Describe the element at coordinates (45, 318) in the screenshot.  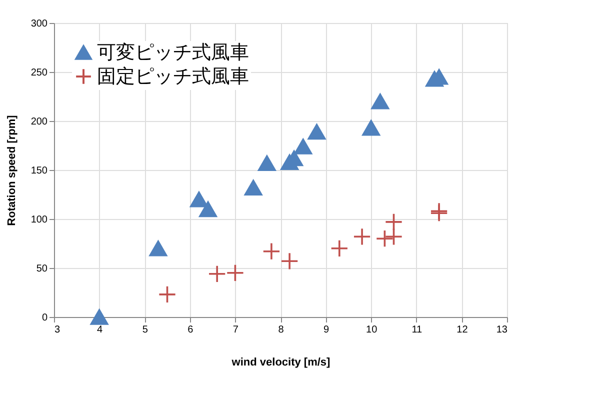
I see `y-tick-label: 0` at that location.